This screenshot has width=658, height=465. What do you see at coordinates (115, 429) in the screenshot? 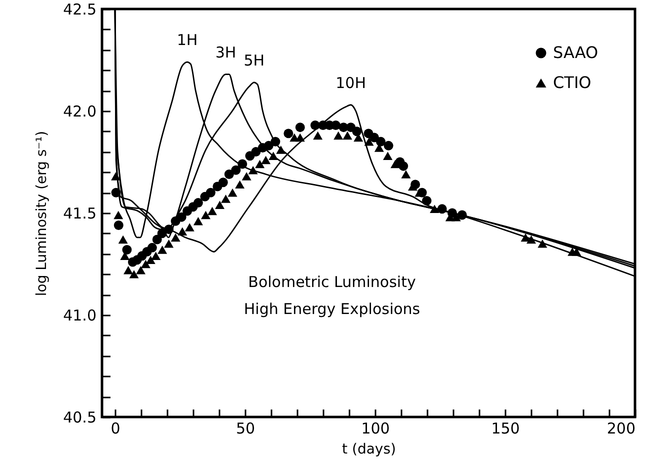
I see `x-tick-label: 0` at bounding box center [115, 429].